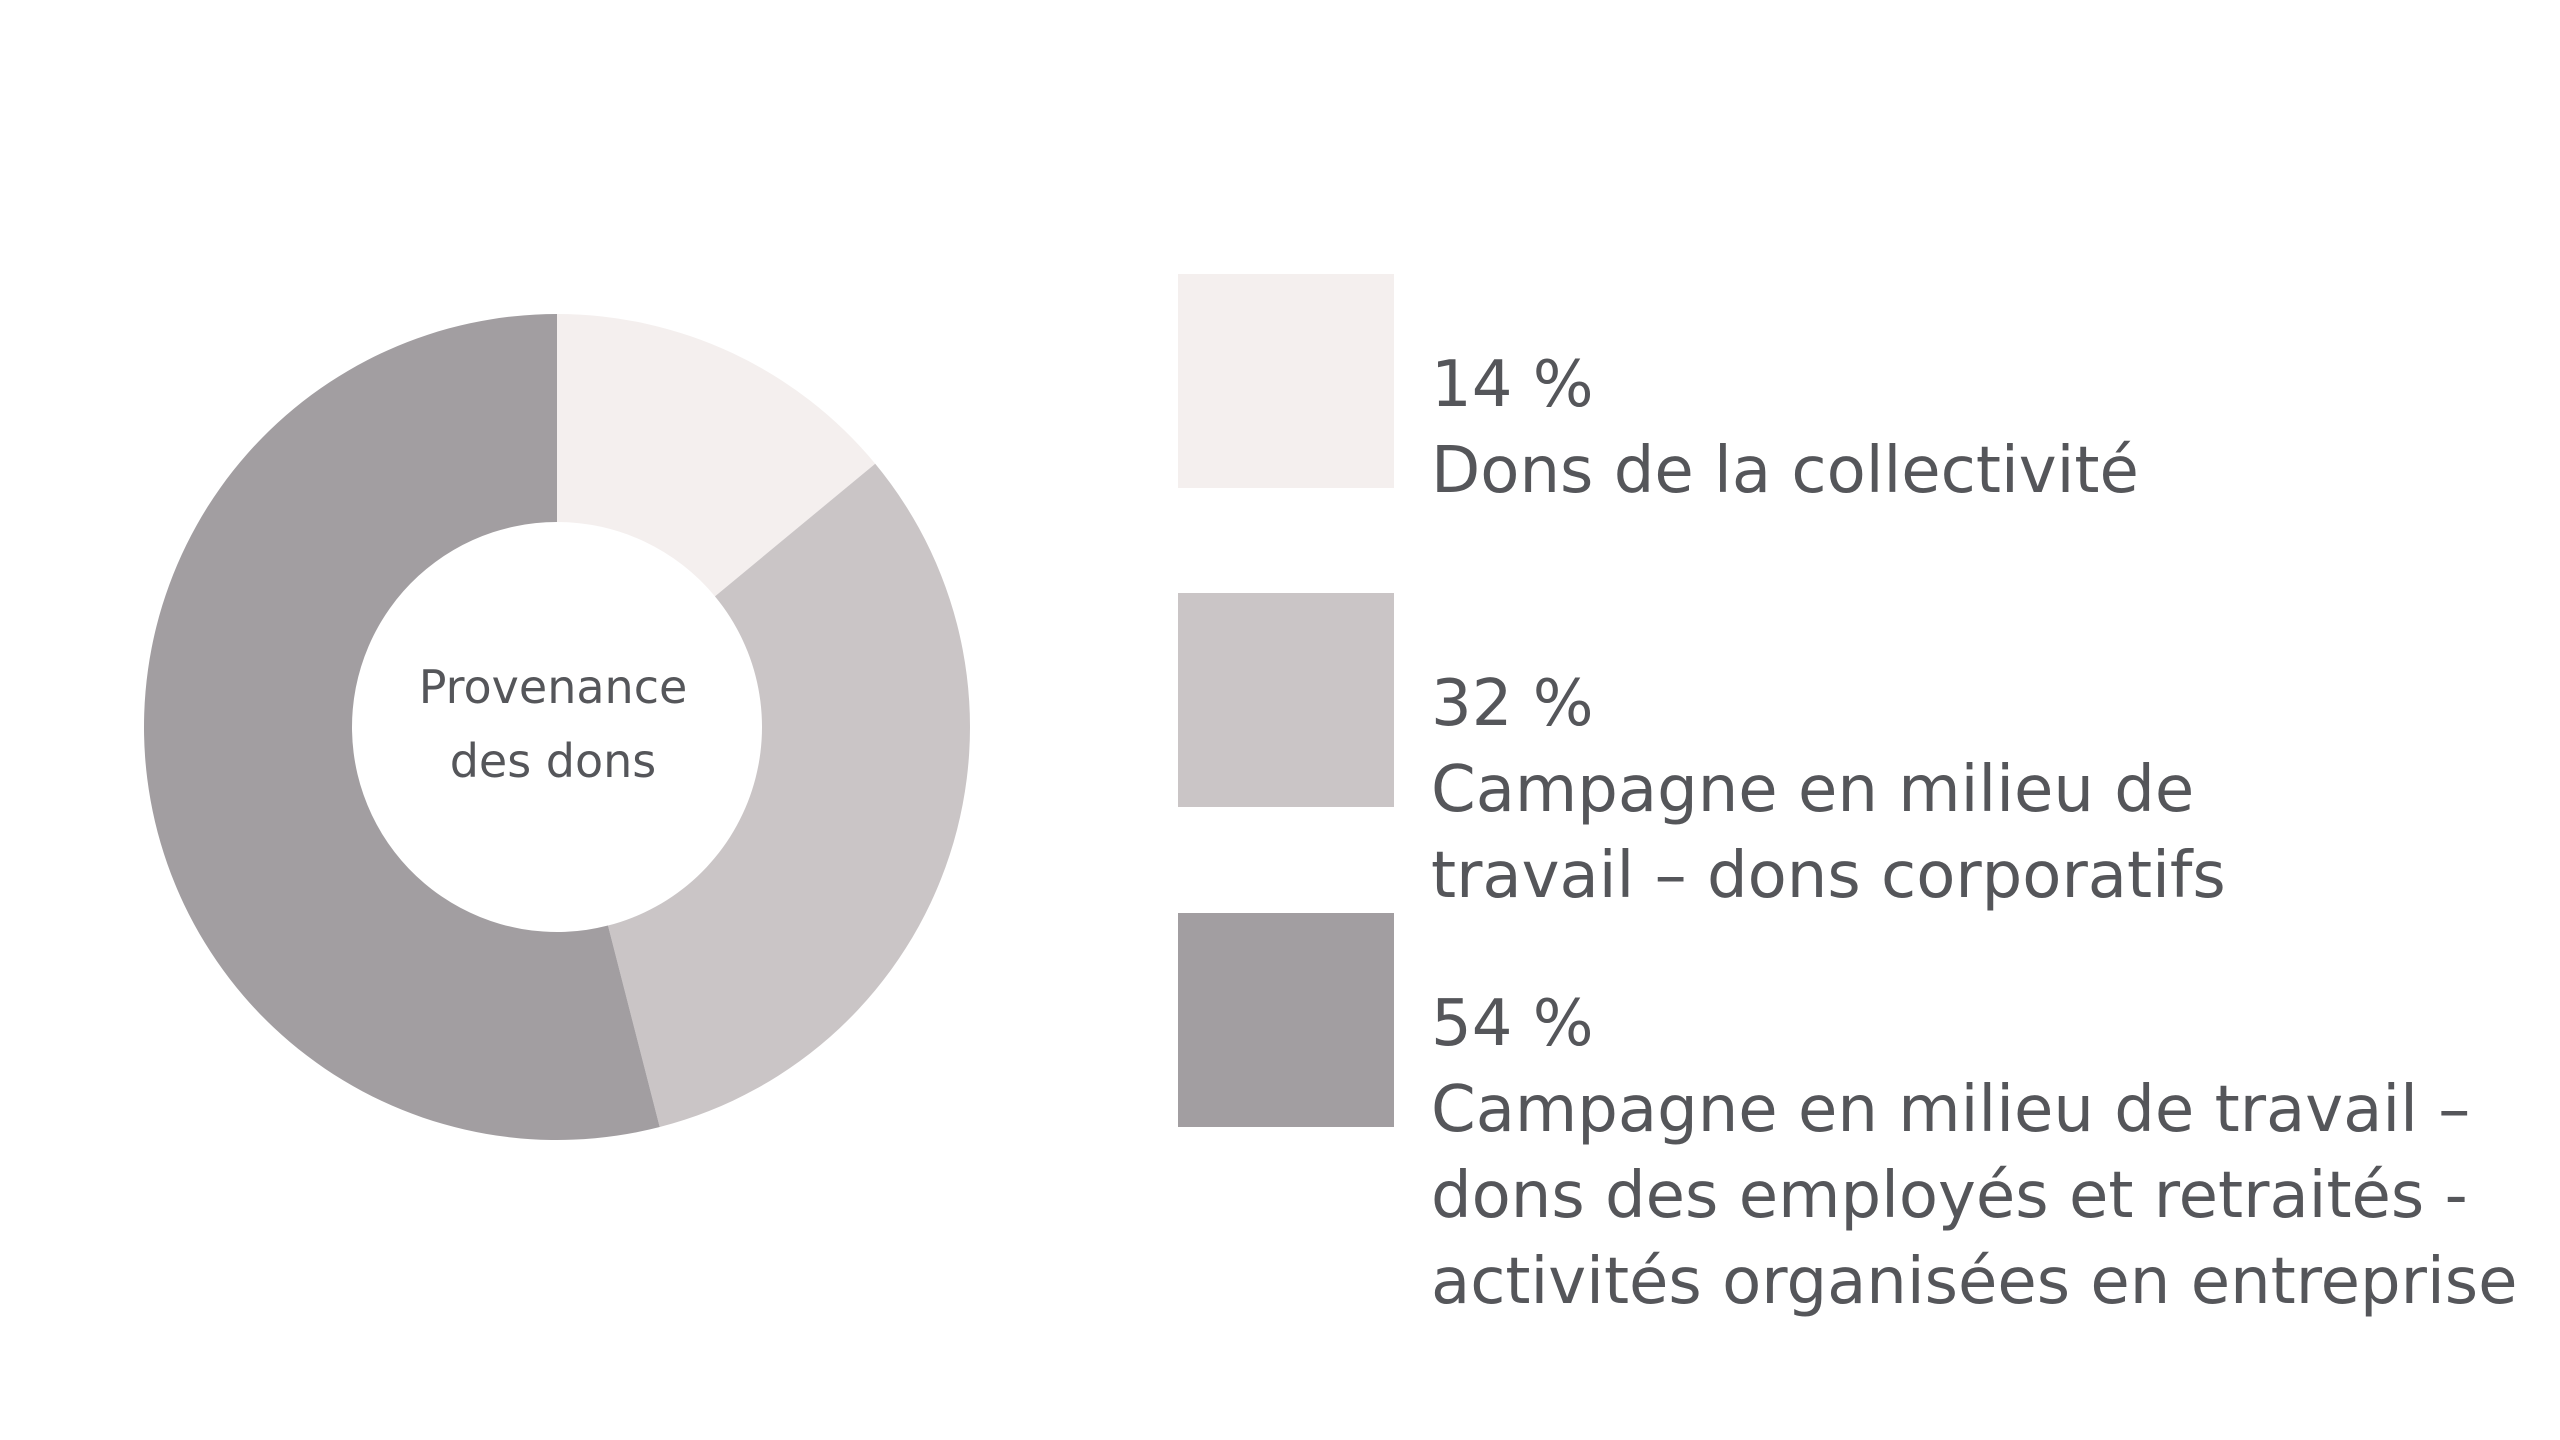 The image size is (2560, 1440). I want to click on donut-slice-corporate, so click(789, 795).